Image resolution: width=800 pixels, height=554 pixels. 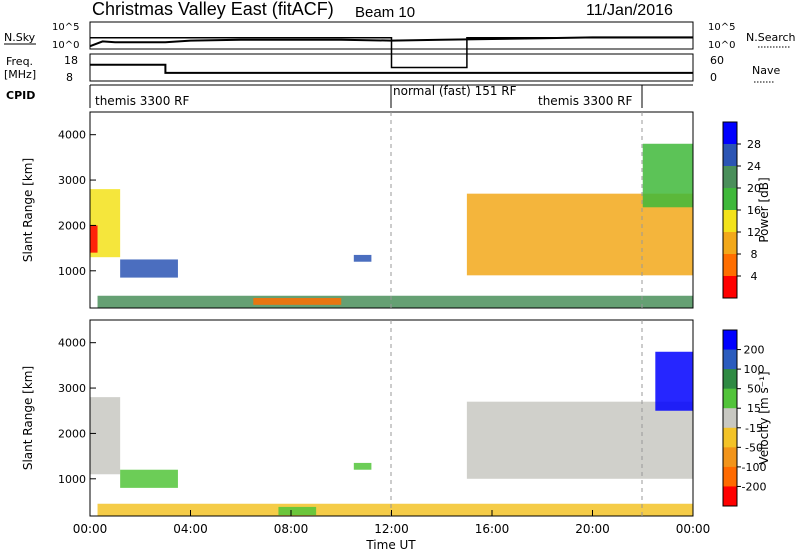 What do you see at coordinates (69, 77) in the screenshot?
I see `freq-tick-bottom: 8` at bounding box center [69, 77].